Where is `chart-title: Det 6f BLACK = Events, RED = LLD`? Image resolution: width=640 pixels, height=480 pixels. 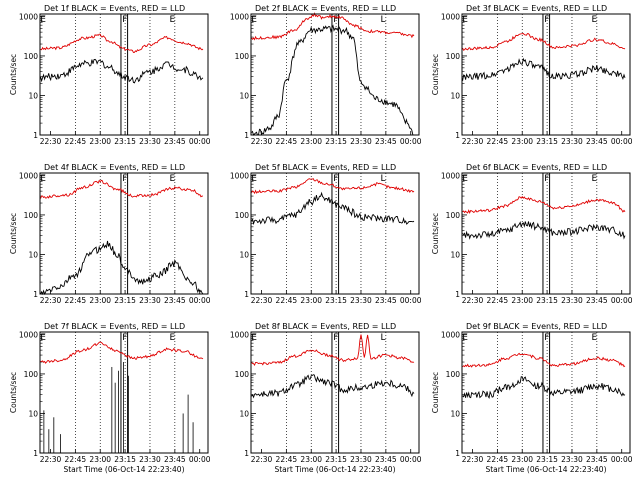
chart-title: Det 6f BLACK = Events, RED = LLD is located at coordinates (536, 167).